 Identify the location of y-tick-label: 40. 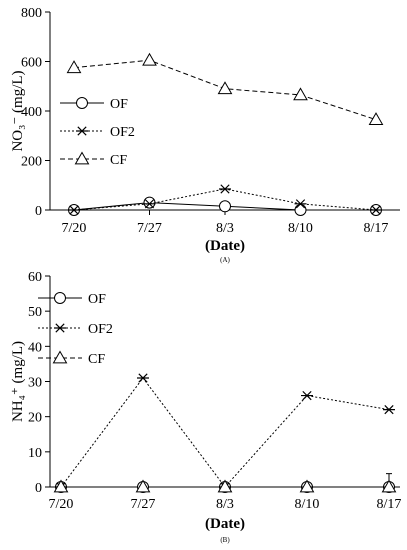
(35, 347).